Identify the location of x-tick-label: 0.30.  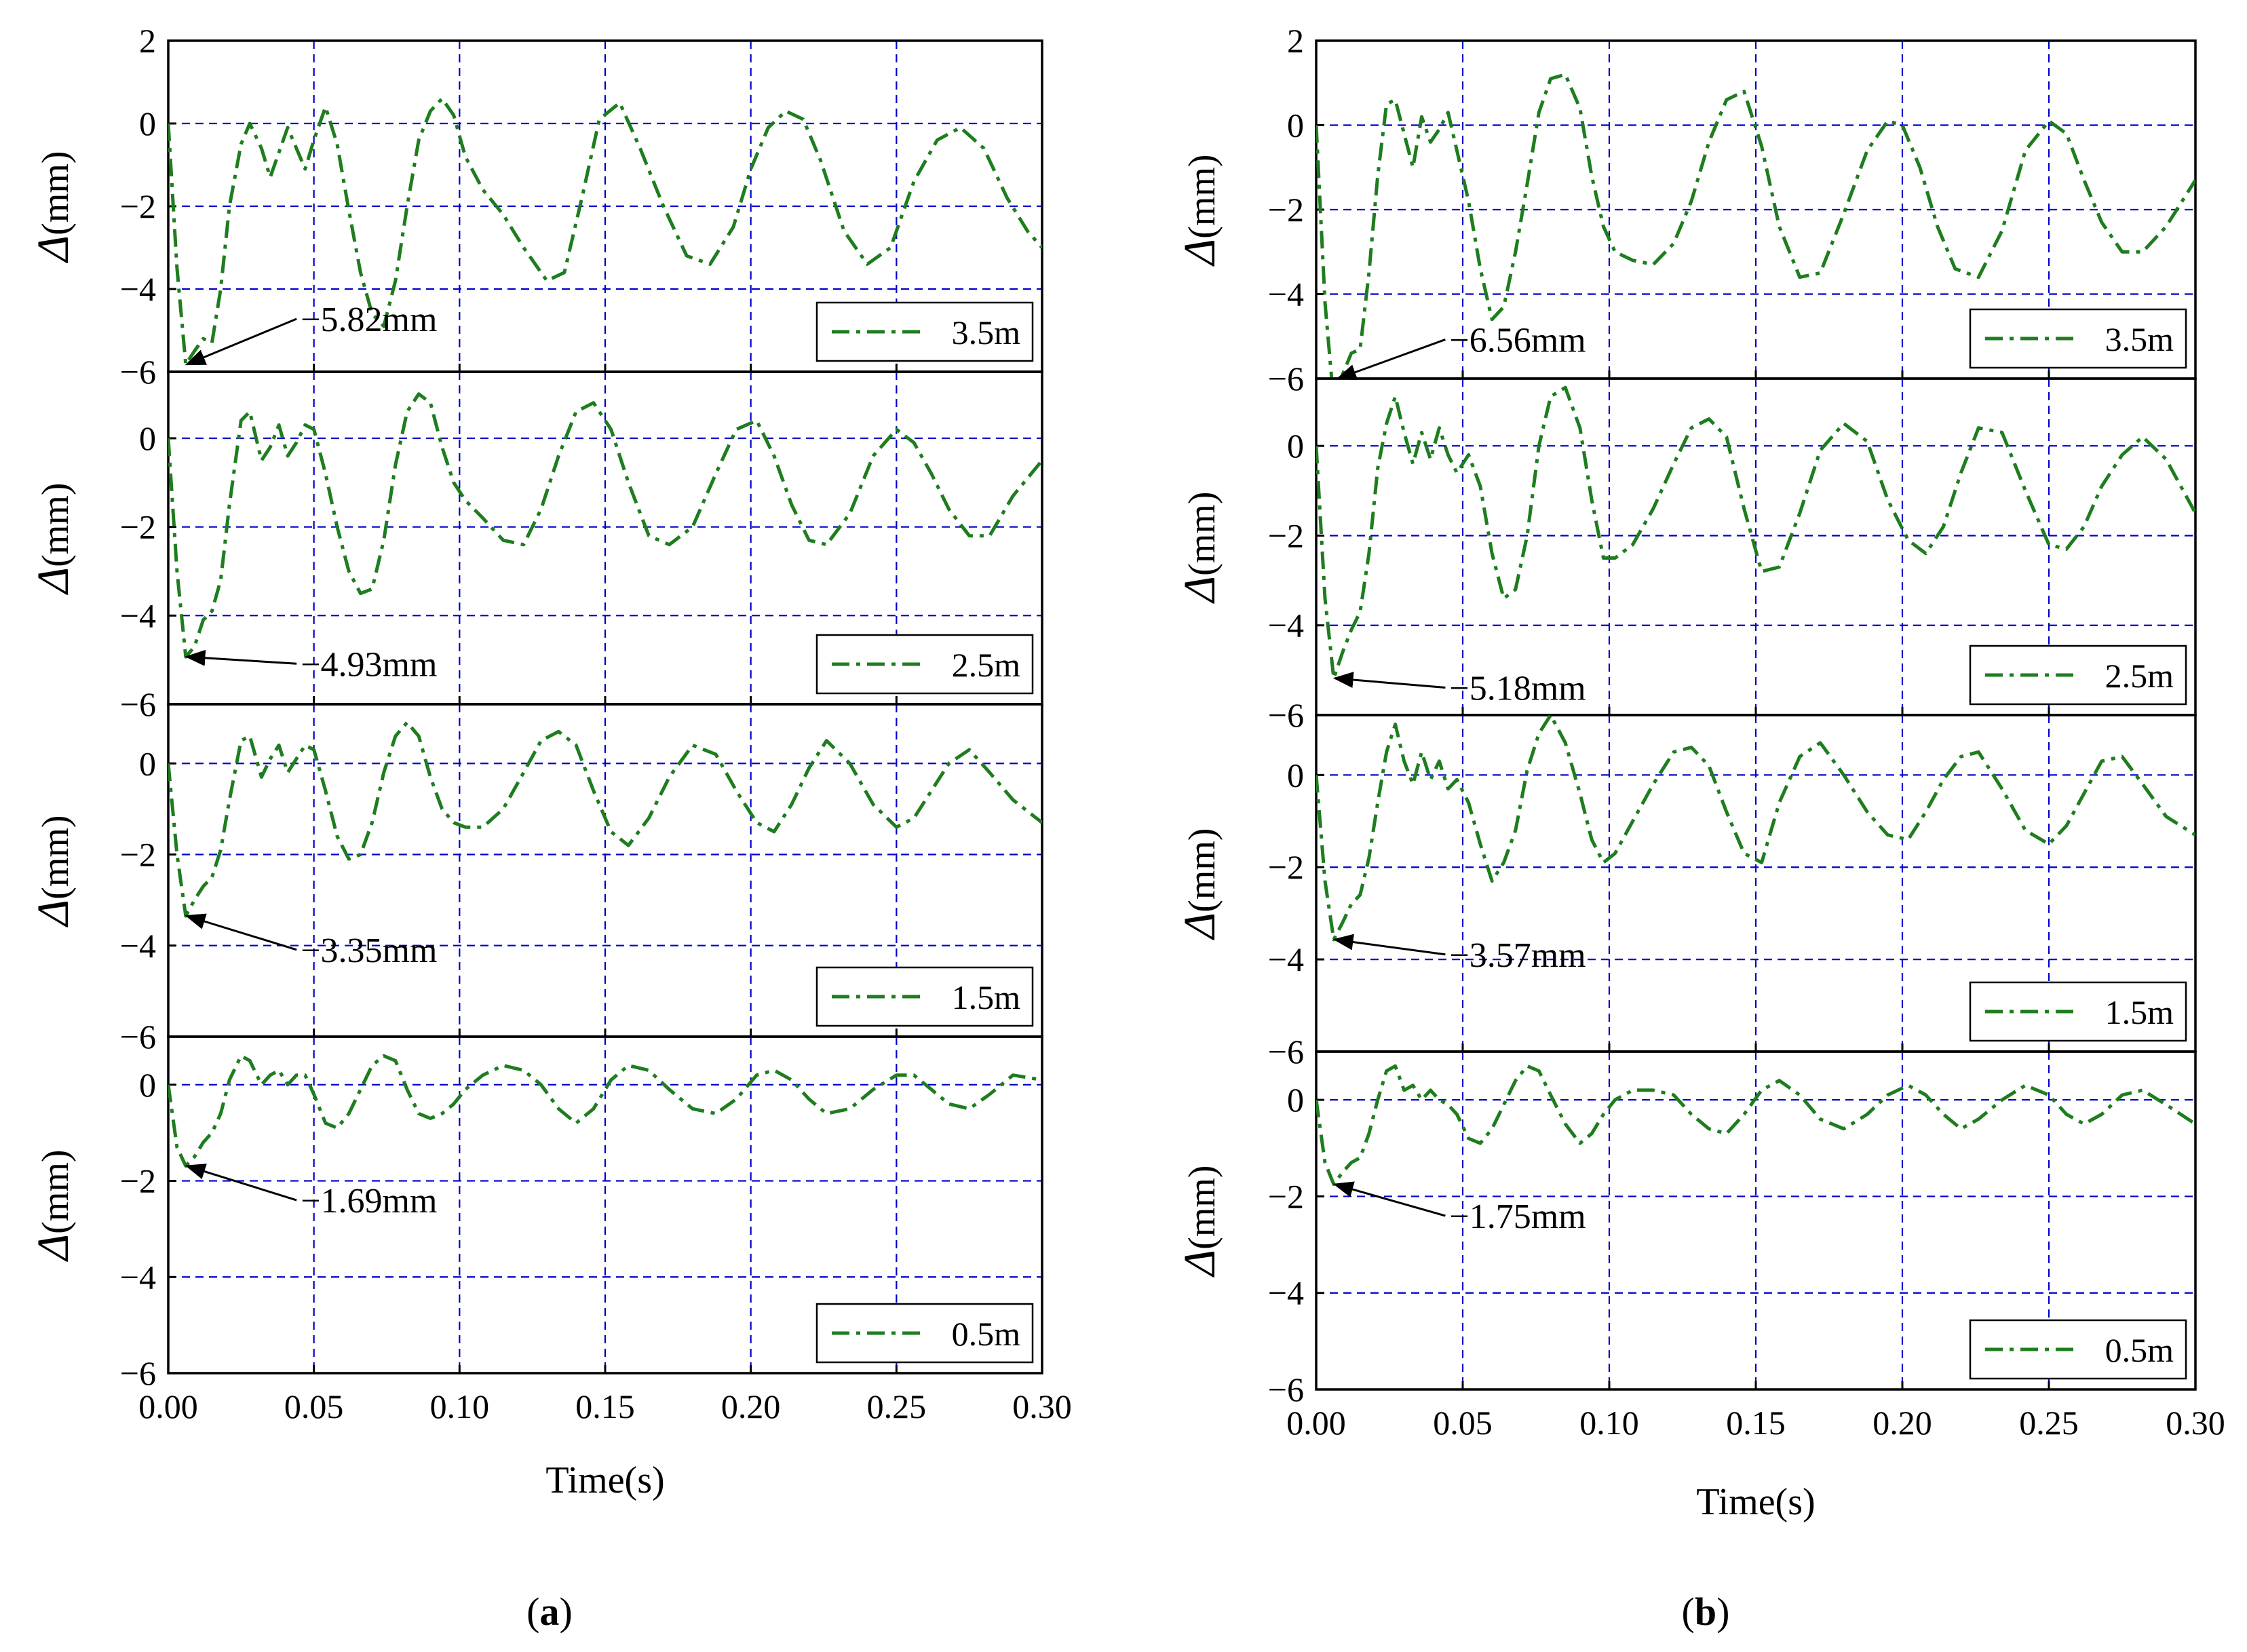
(2195, 1423).